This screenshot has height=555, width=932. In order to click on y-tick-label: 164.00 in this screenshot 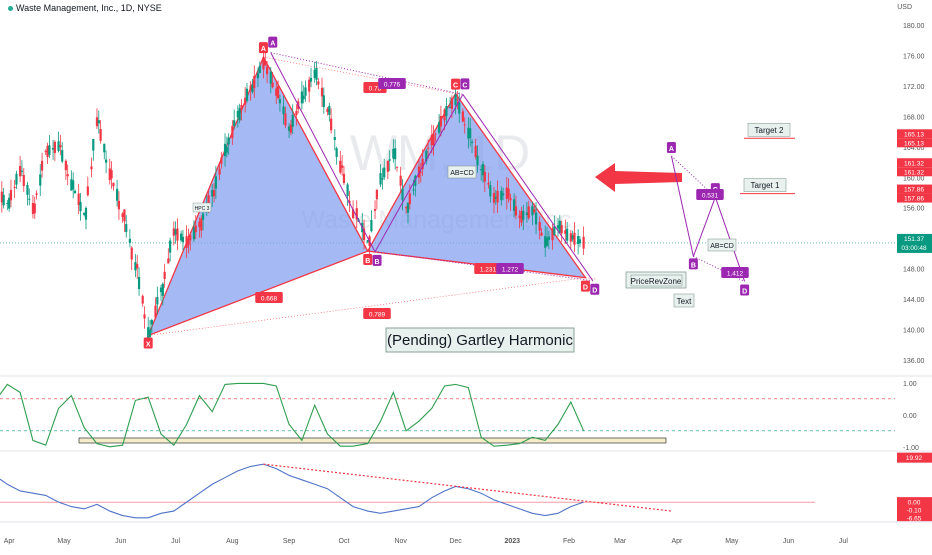, I will do `click(914, 148)`.